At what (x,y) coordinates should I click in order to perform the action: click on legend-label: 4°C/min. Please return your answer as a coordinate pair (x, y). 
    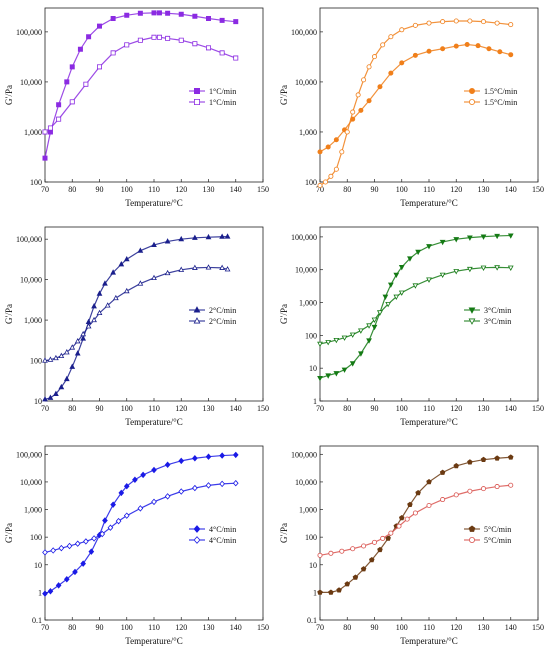
    Looking at the image, I should click on (222, 540).